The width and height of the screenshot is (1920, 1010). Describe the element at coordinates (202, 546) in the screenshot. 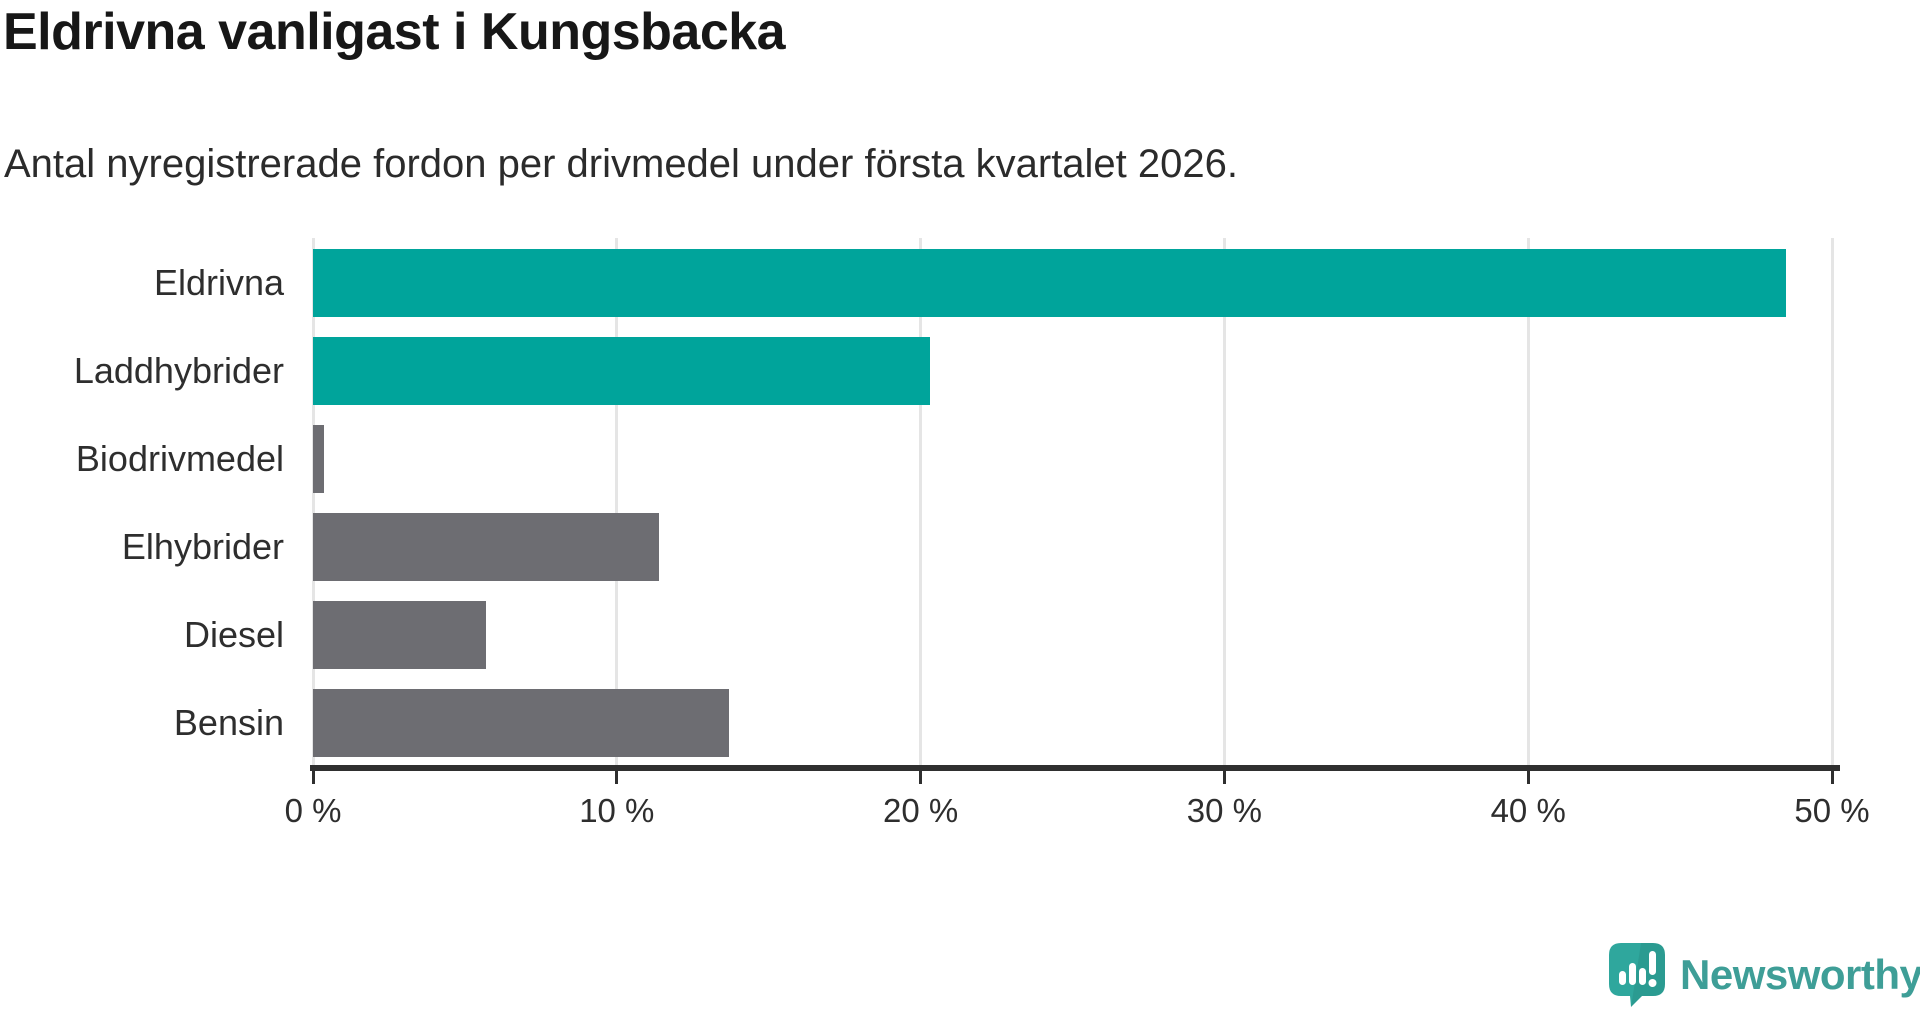

I see `y-axis-label: Elhybrider` at that location.